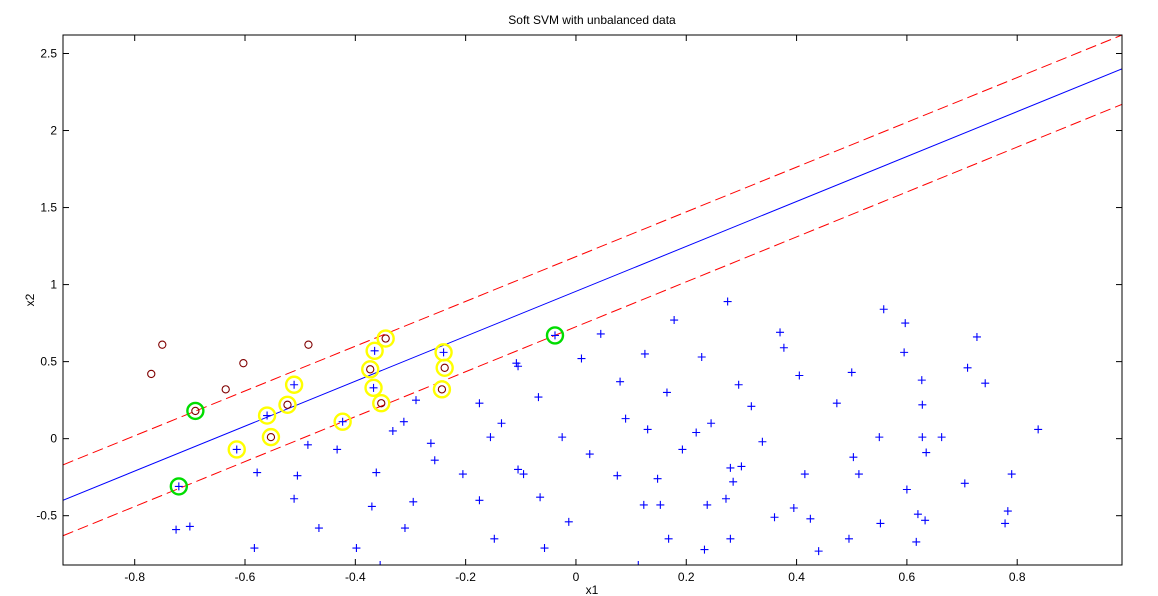 This screenshot has height=596, width=1158. What do you see at coordinates (48, 208) in the screenshot?
I see `y-tick-label: 1.5` at bounding box center [48, 208].